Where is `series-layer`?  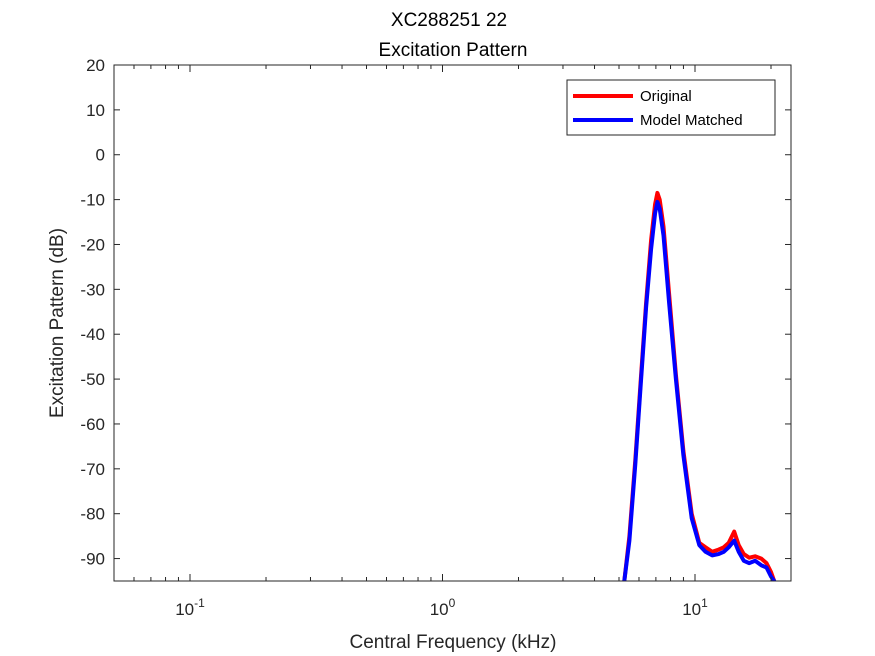 series-layer is located at coordinates (699, 385).